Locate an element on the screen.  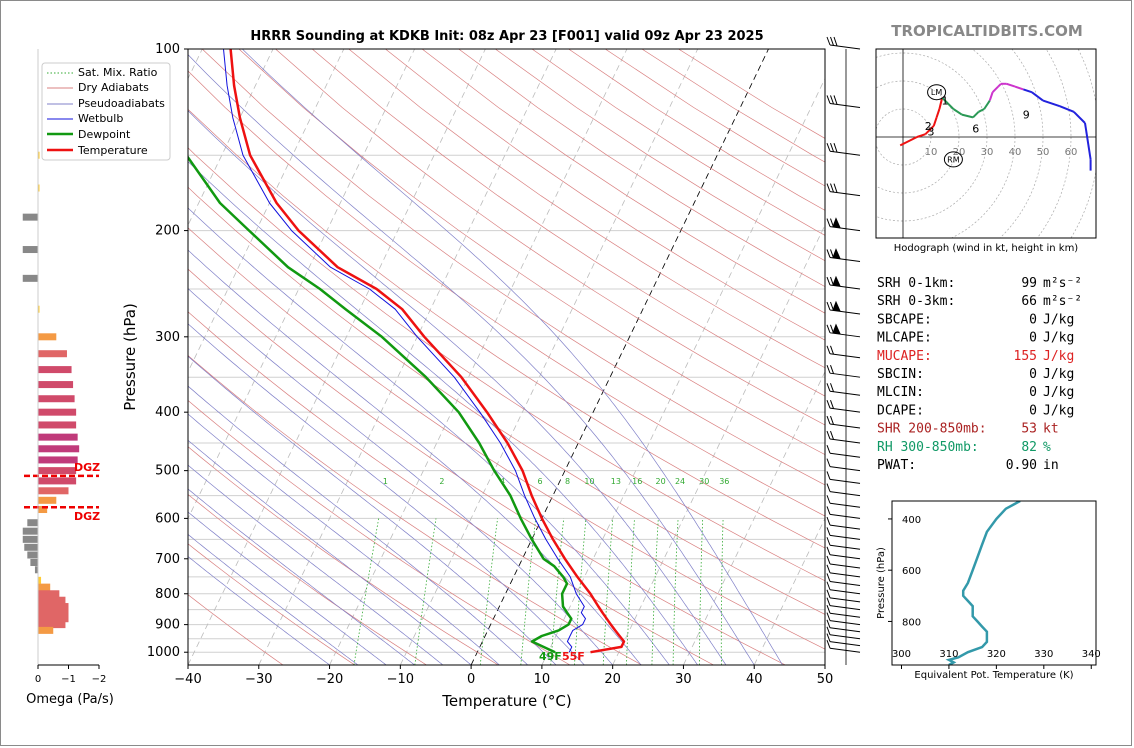
hodo-ring-label: 20 is located at coordinates (959, 152).